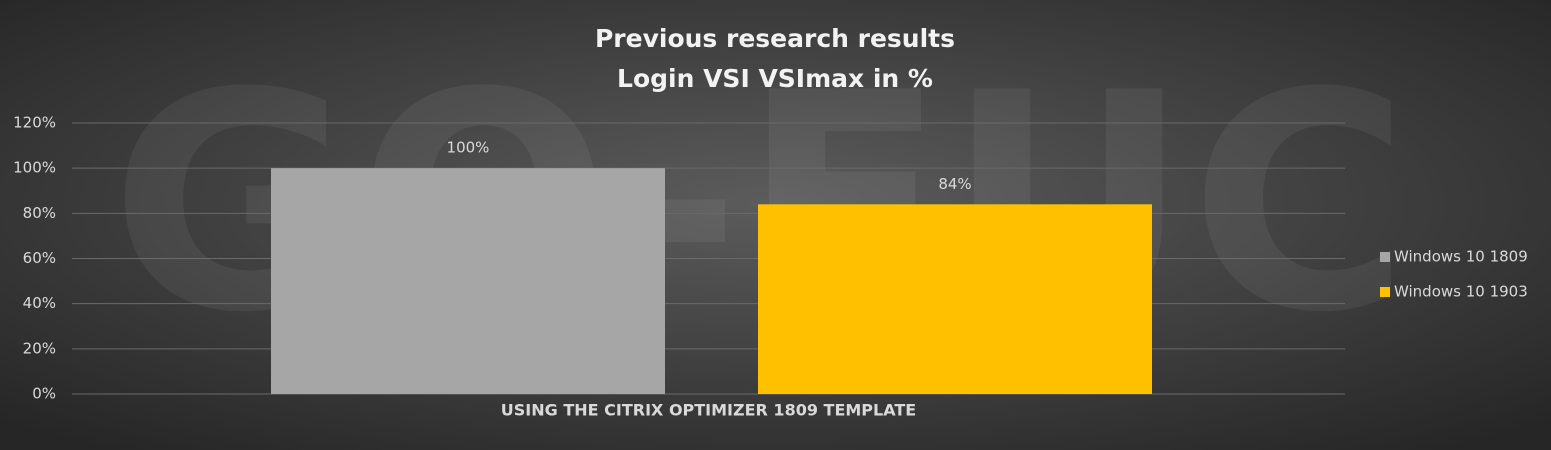 This screenshot has height=450, width=1551. What do you see at coordinates (775, 38) in the screenshot?
I see `chart-title: Previous research results` at bounding box center [775, 38].